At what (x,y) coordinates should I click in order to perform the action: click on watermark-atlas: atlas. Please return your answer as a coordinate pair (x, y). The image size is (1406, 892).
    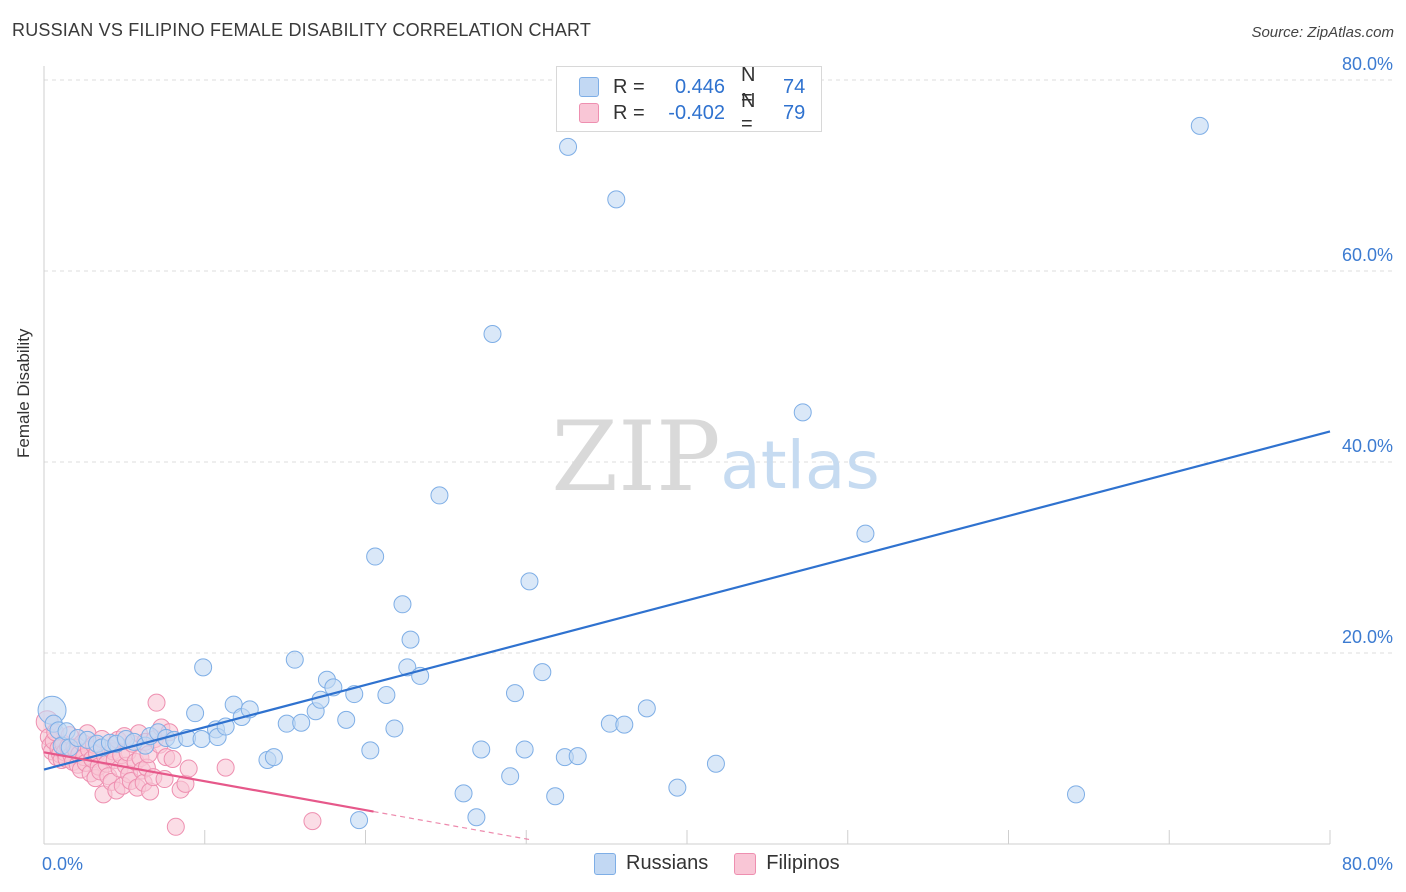
    Looking at the image, I should click on (800, 465).